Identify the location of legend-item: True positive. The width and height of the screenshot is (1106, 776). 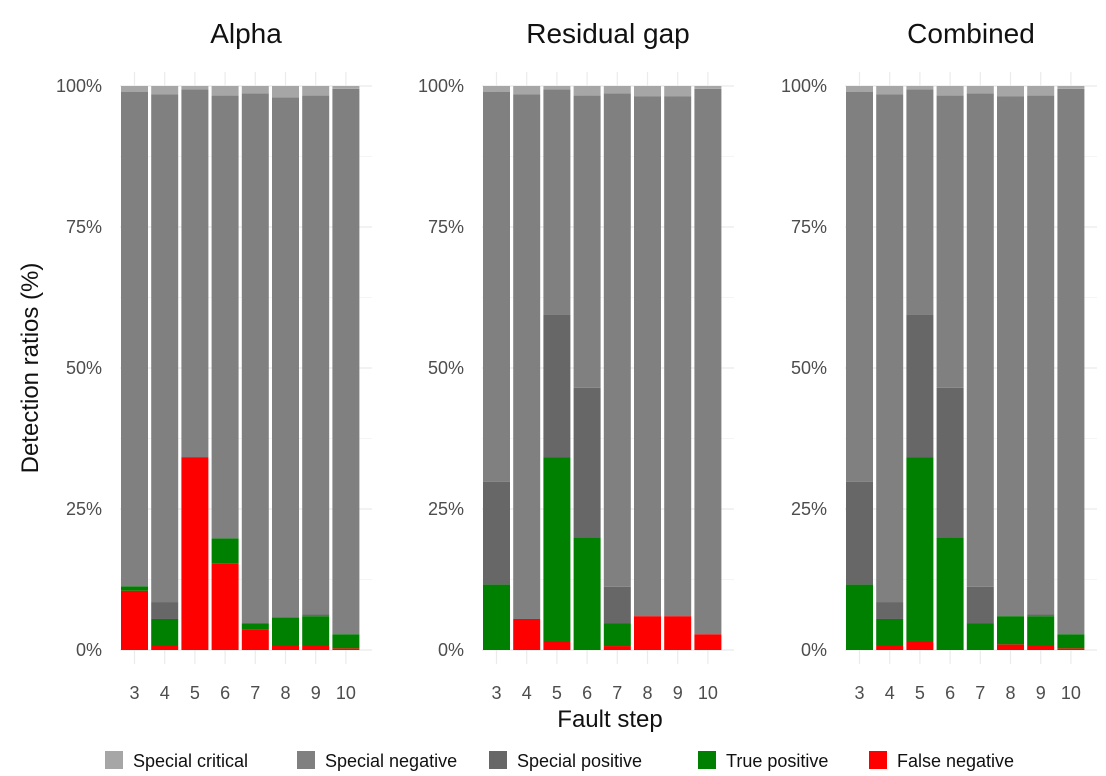
(763, 761).